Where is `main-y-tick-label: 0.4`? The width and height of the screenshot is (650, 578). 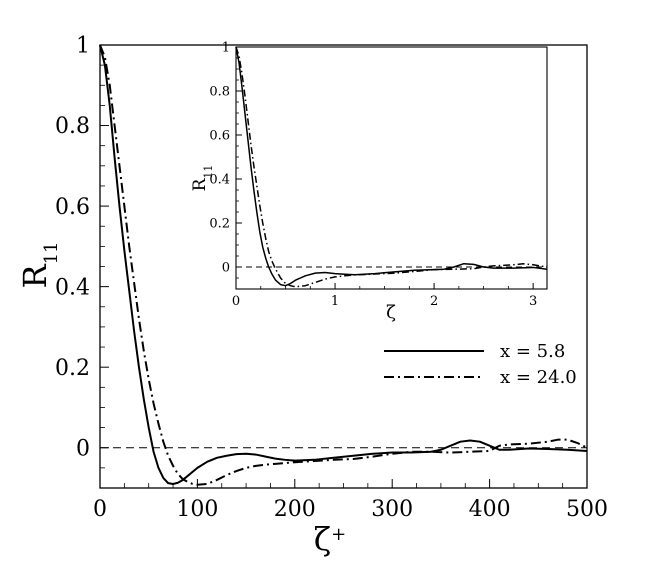 main-y-tick-label: 0.4 is located at coordinates (72, 287).